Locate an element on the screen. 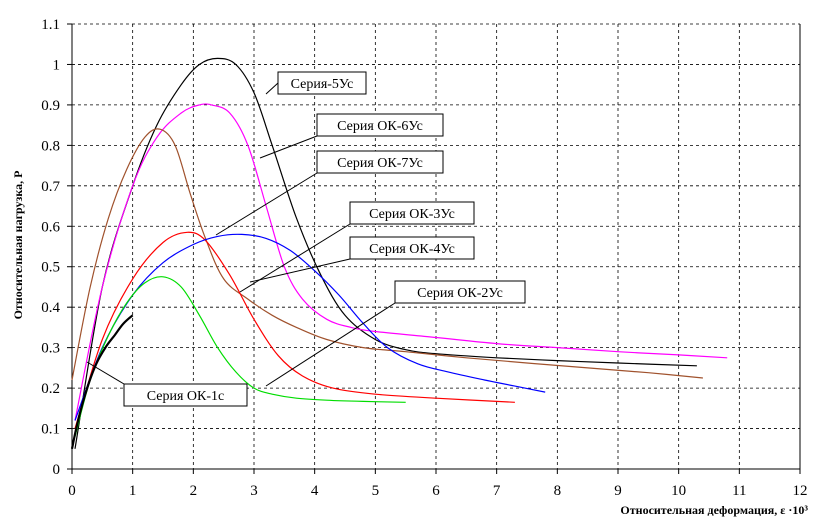 The height and width of the screenshot is (523, 818). x-tick-label: 3 is located at coordinates (254, 491).